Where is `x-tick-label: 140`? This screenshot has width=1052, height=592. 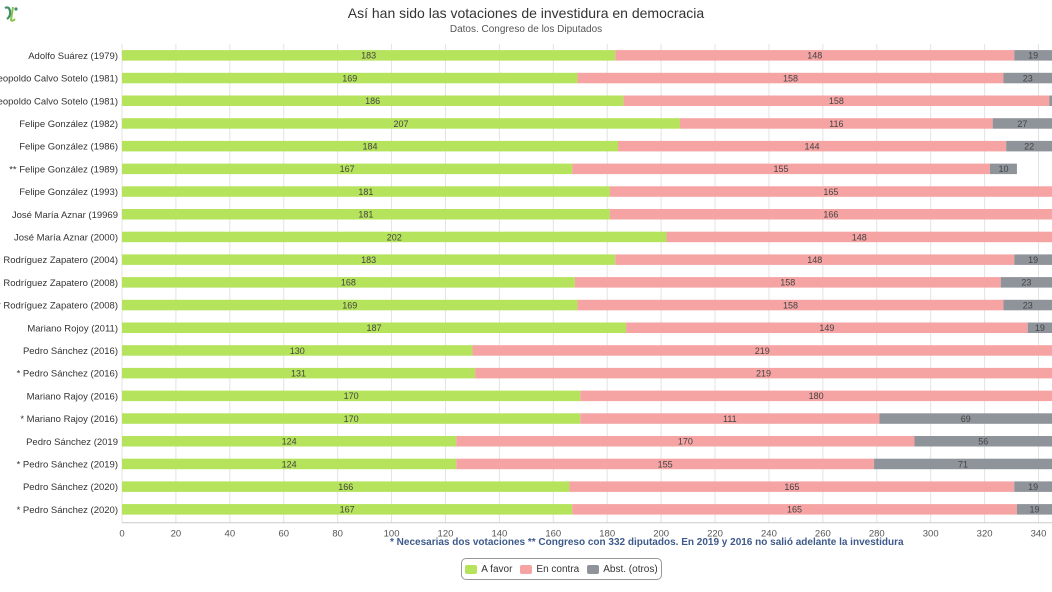
x-tick-label: 140 is located at coordinates (499, 534).